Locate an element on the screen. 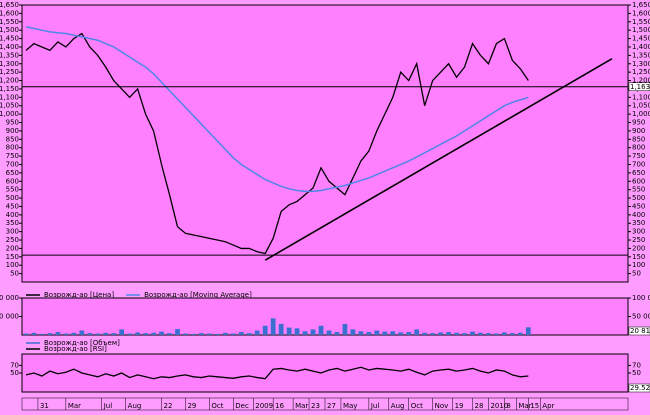 This screenshot has height=415, width=650. y-tick-label-left: 650 is located at coordinates (12, 173).